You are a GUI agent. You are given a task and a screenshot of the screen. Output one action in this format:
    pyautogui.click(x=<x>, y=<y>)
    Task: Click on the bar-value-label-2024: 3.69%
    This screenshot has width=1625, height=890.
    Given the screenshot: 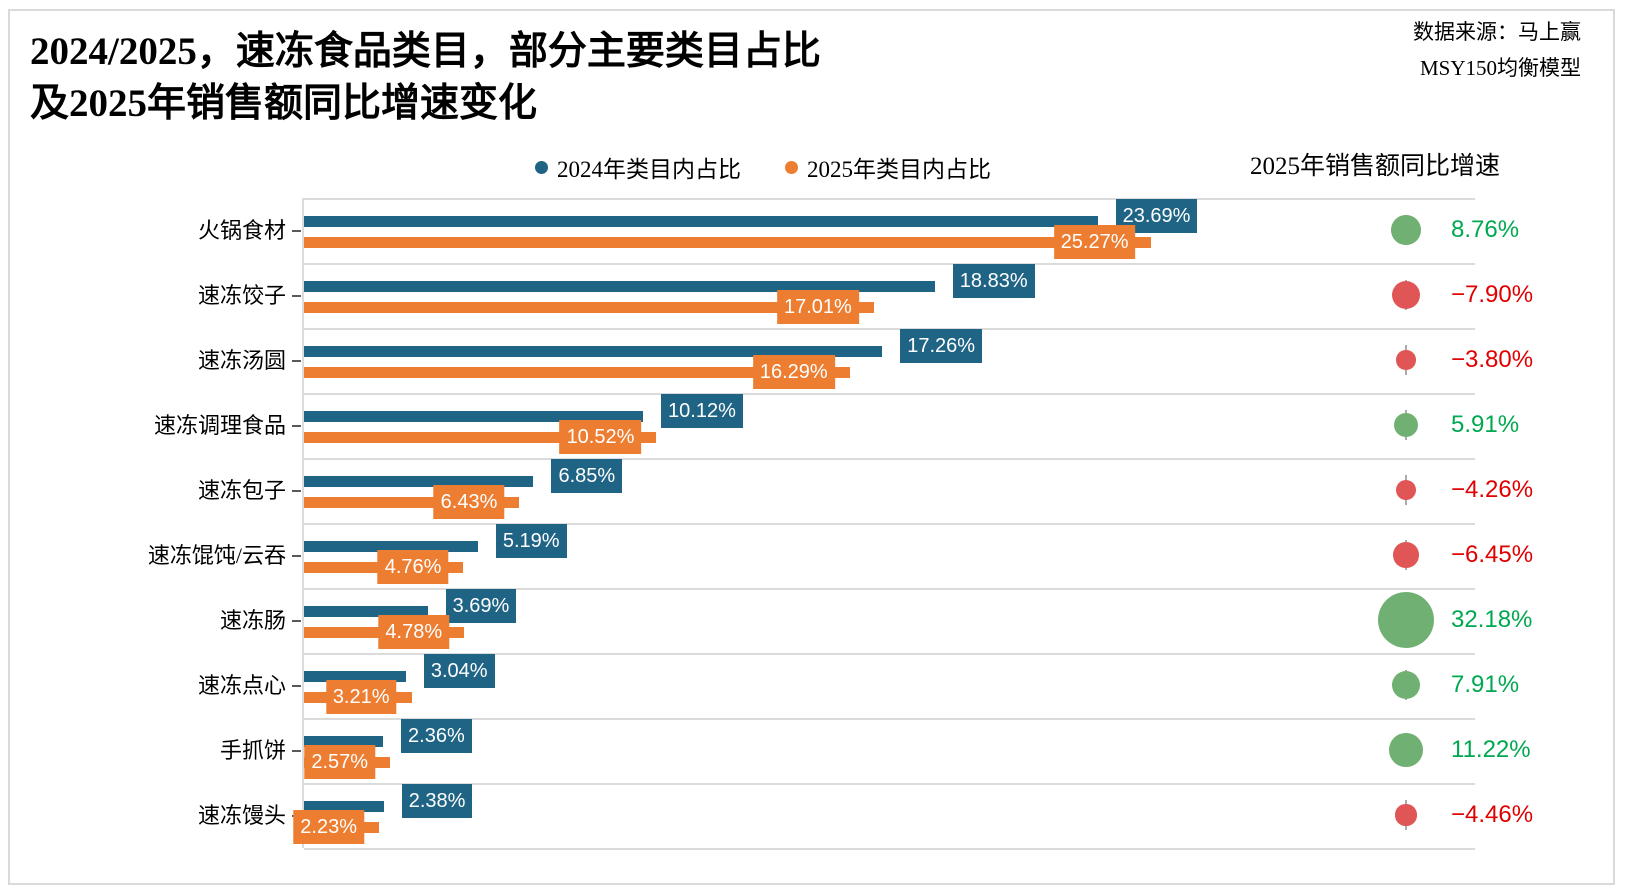 What is the action you would take?
    pyautogui.click(x=481, y=606)
    